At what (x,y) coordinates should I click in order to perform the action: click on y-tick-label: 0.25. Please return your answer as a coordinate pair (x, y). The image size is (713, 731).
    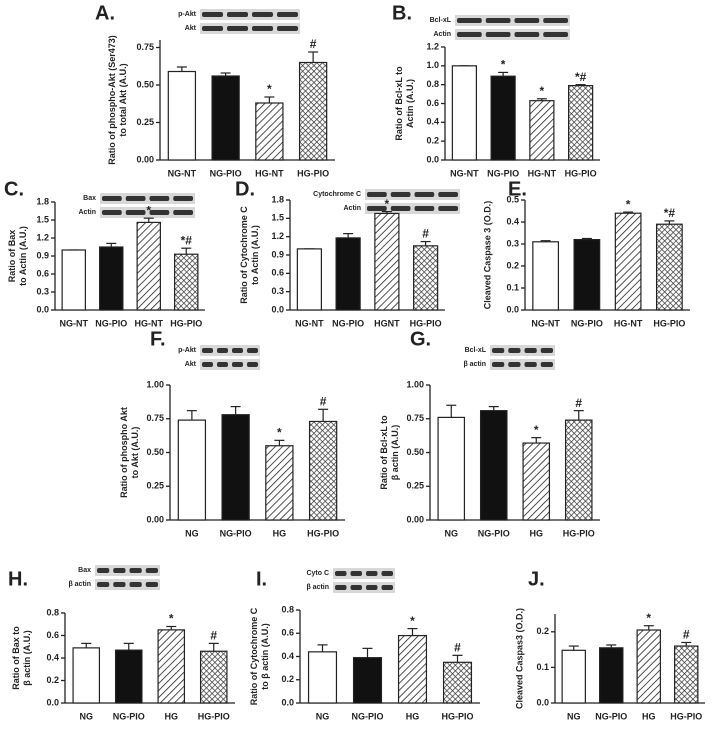
    Looking at the image, I should click on (145, 122).